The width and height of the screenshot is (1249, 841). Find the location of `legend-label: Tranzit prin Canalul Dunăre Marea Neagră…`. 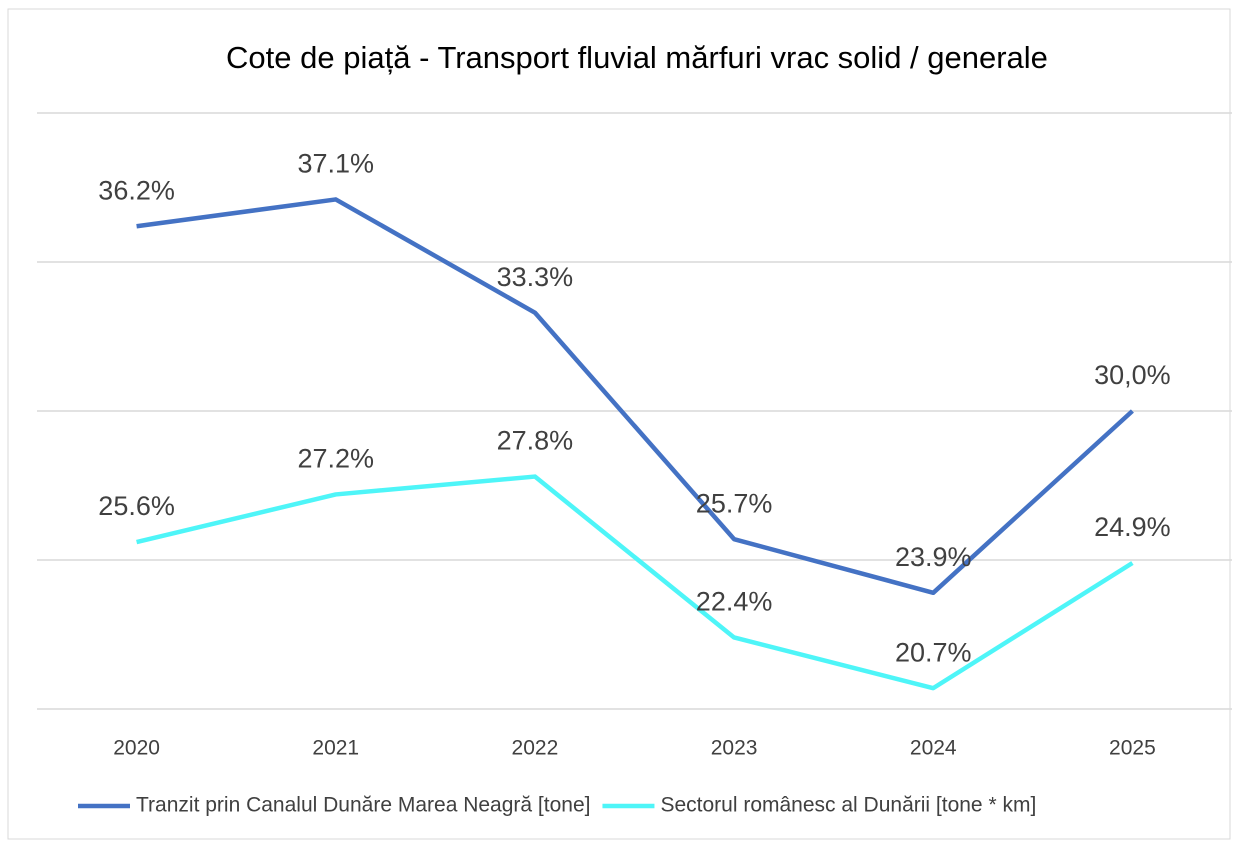

legend-label: Tranzit prin Canalul Dunăre Marea Neagră… is located at coordinates (363, 805).